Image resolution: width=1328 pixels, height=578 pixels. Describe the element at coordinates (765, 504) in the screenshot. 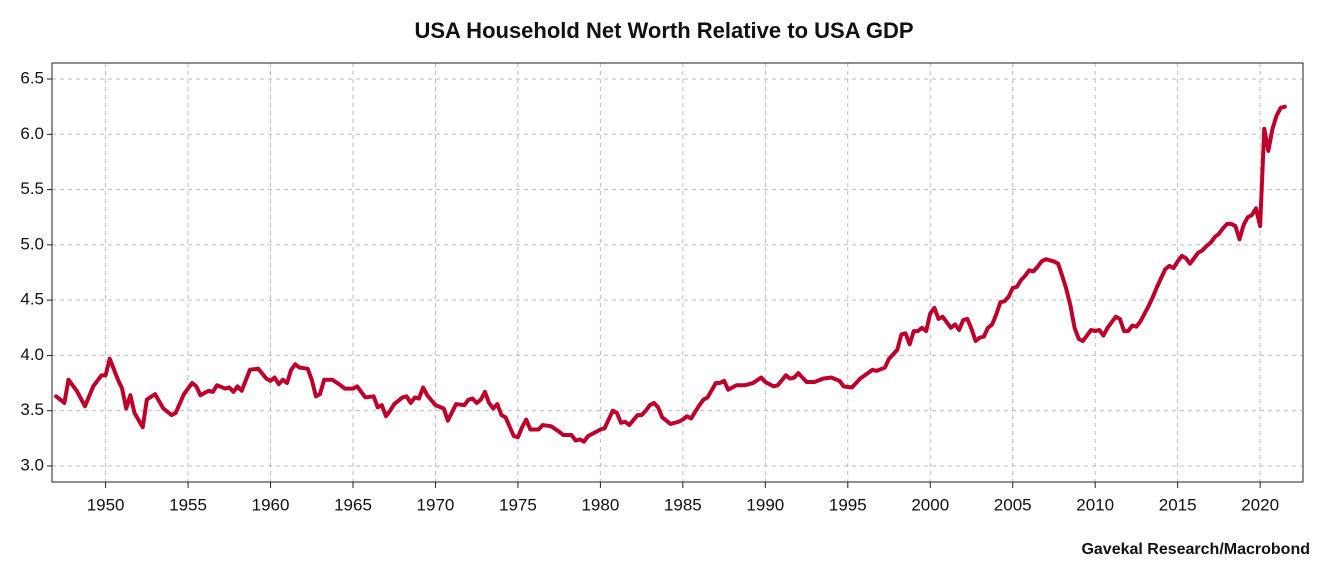

I see `x-tick-label: 1990` at that location.